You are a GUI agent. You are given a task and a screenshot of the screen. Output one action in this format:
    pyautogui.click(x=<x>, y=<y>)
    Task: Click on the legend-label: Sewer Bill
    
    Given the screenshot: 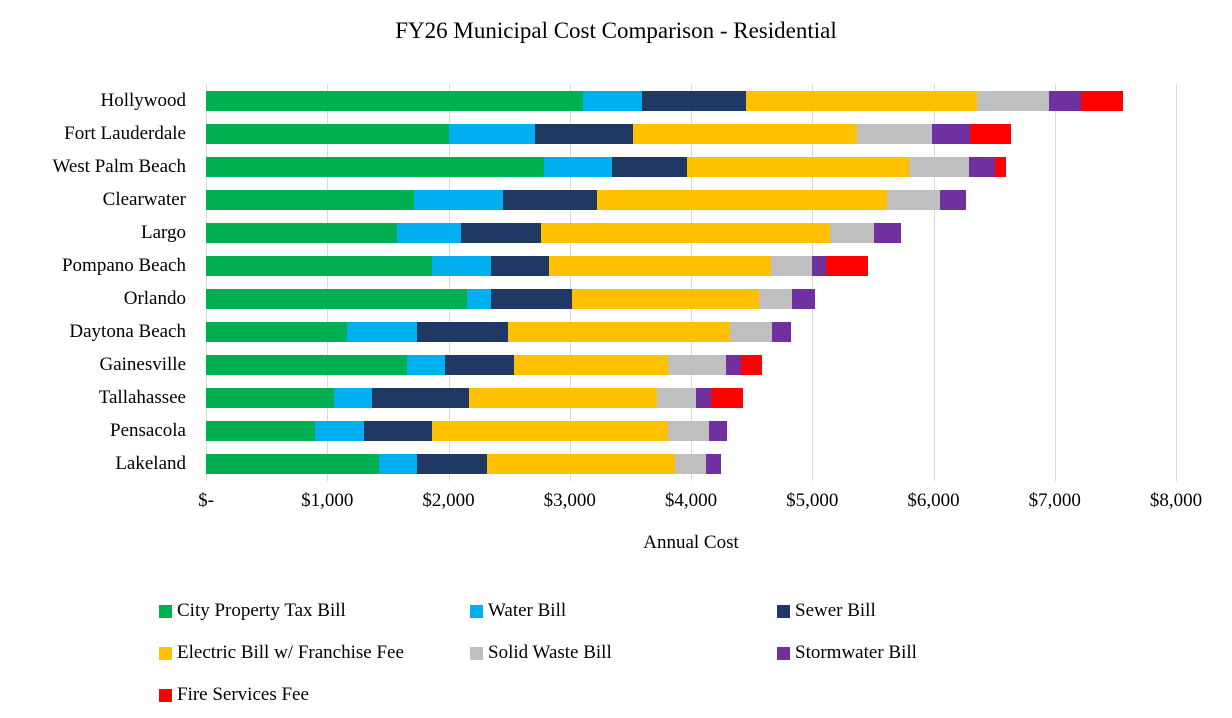 What is the action you would take?
    pyautogui.click(x=835, y=610)
    